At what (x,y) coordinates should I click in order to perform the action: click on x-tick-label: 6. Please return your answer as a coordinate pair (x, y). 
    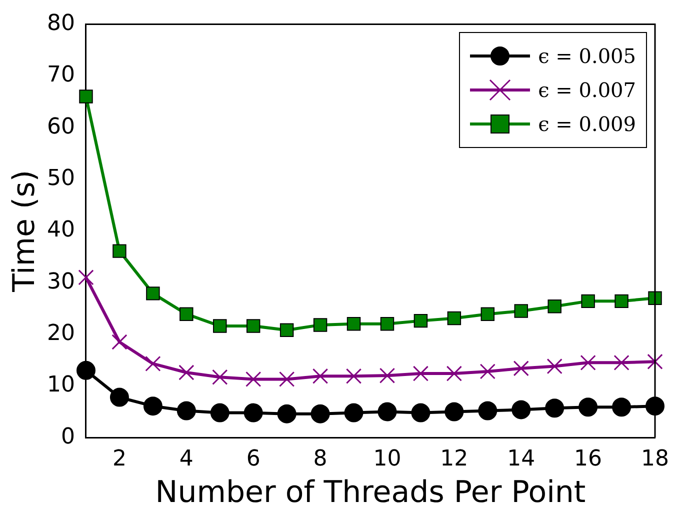
    Looking at the image, I should click on (253, 459).